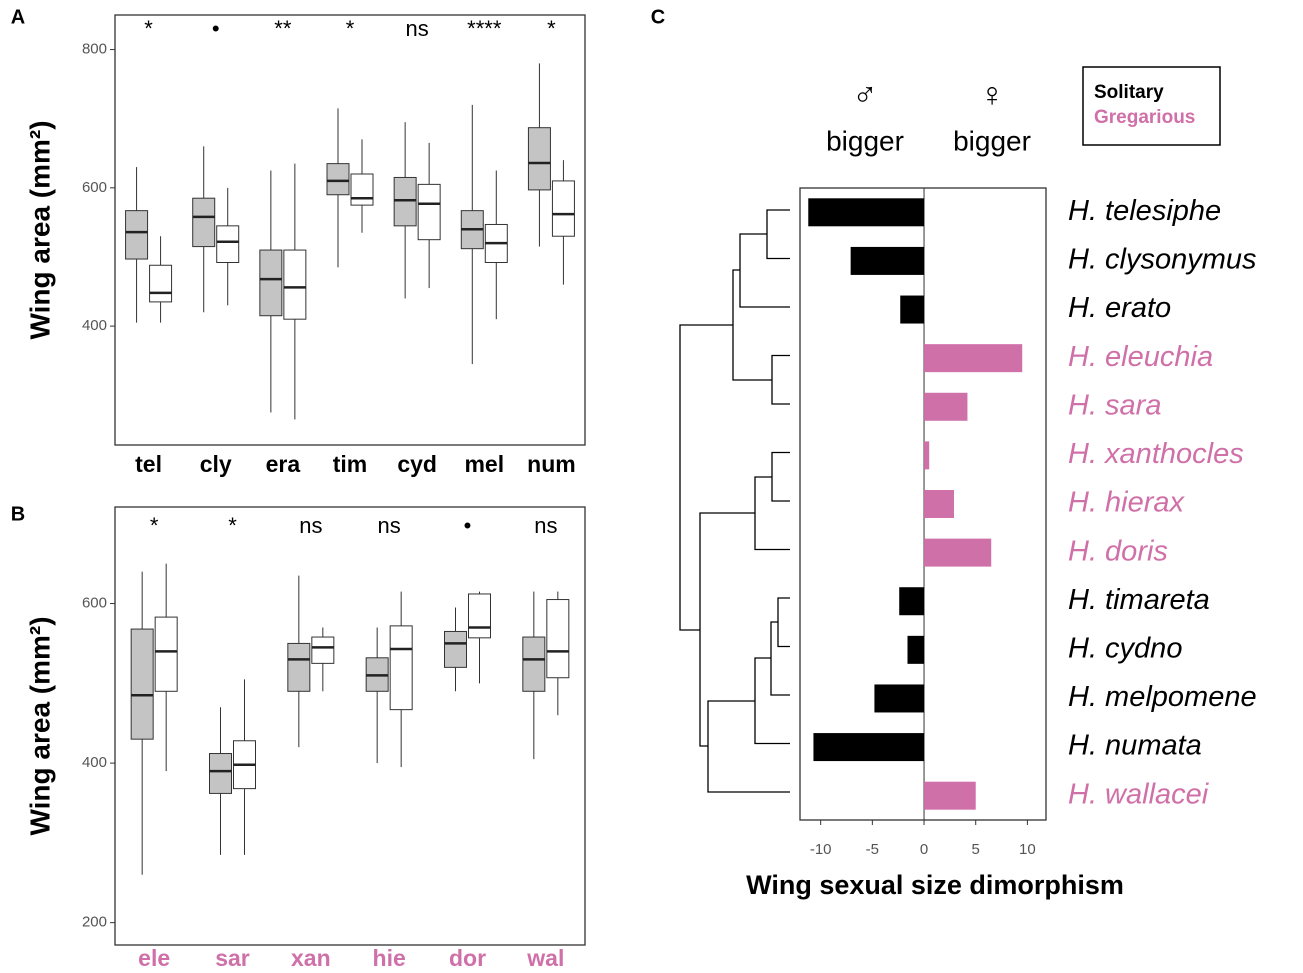  I want to click on species-label: H. eleuchia, so click(1140, 357).